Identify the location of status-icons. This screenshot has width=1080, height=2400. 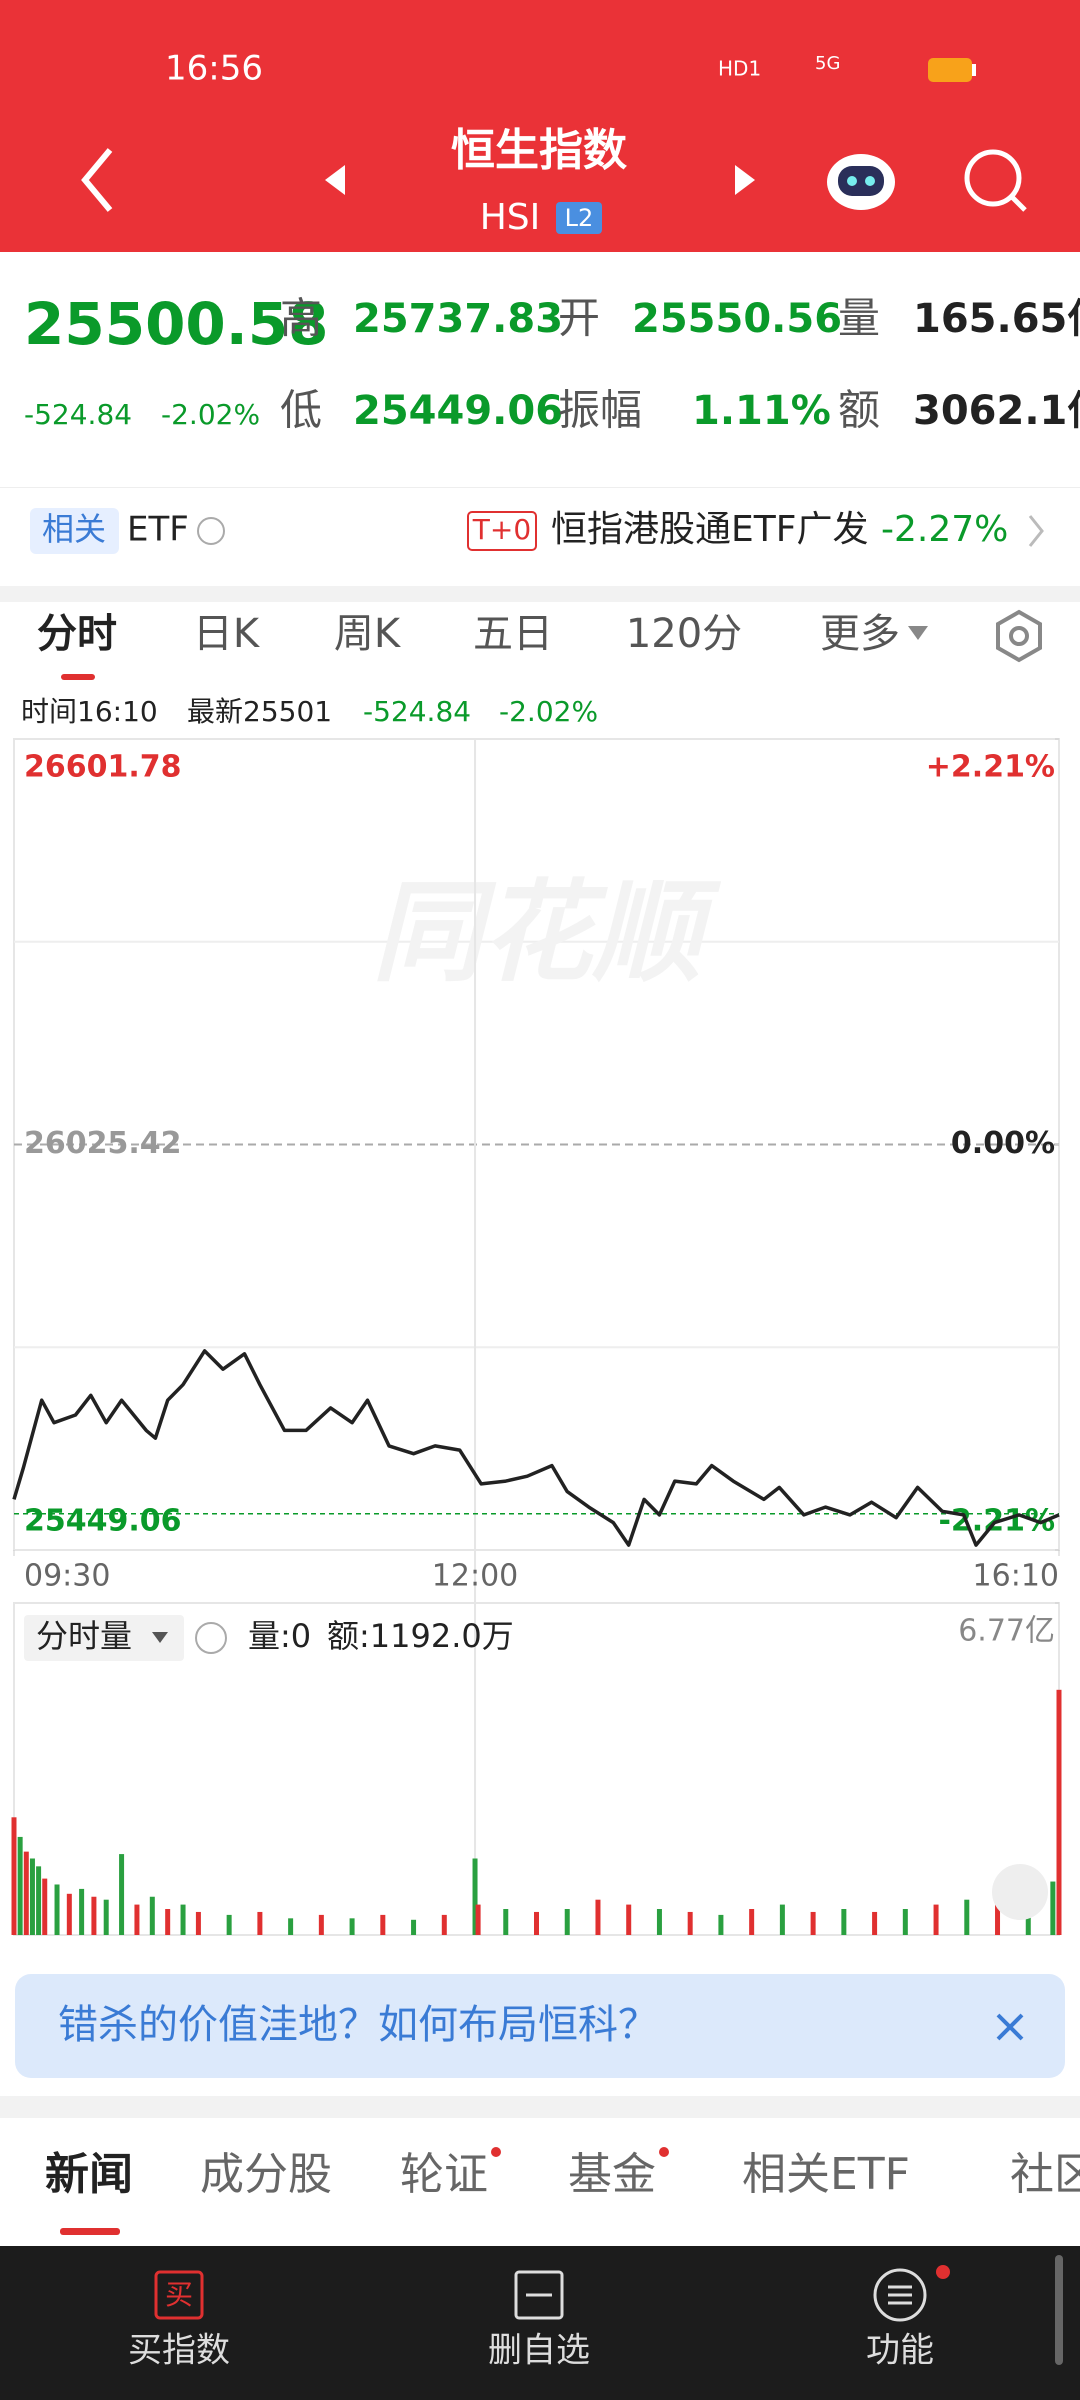
(952, 70).